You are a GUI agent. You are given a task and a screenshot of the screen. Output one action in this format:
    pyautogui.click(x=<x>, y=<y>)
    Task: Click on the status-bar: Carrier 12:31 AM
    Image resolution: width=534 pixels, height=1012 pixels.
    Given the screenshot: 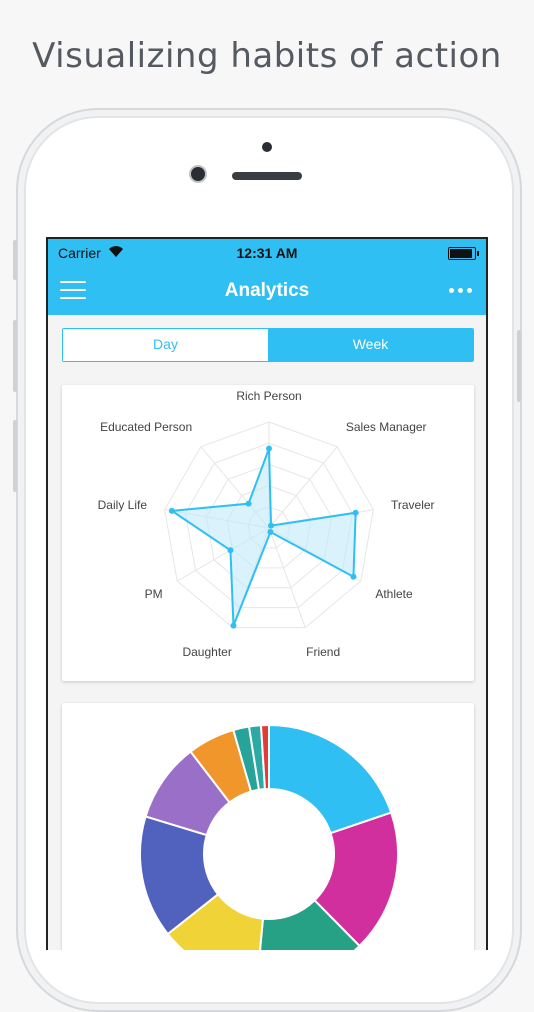 What is the action you would take?
    pyautogui.click(x=267, y=253)
    